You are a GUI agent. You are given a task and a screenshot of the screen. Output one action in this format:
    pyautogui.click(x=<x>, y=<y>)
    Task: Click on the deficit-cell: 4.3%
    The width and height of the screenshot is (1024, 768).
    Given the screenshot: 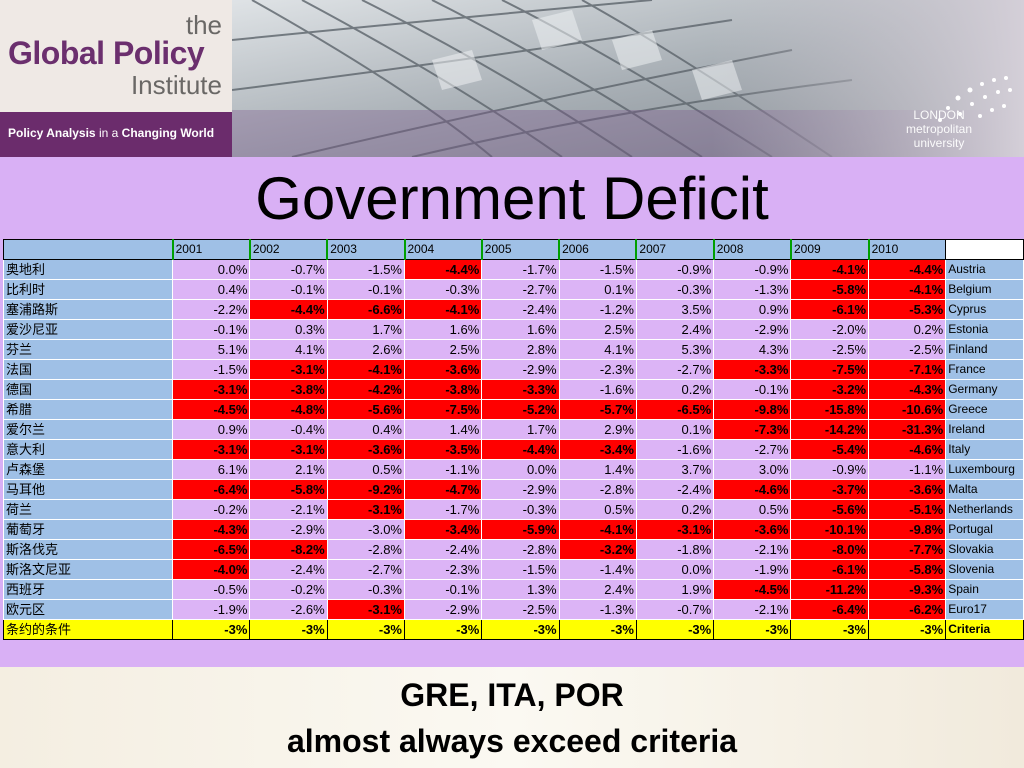 What is the action you would take?
    pyautogui.click(x=752, y=349)
    